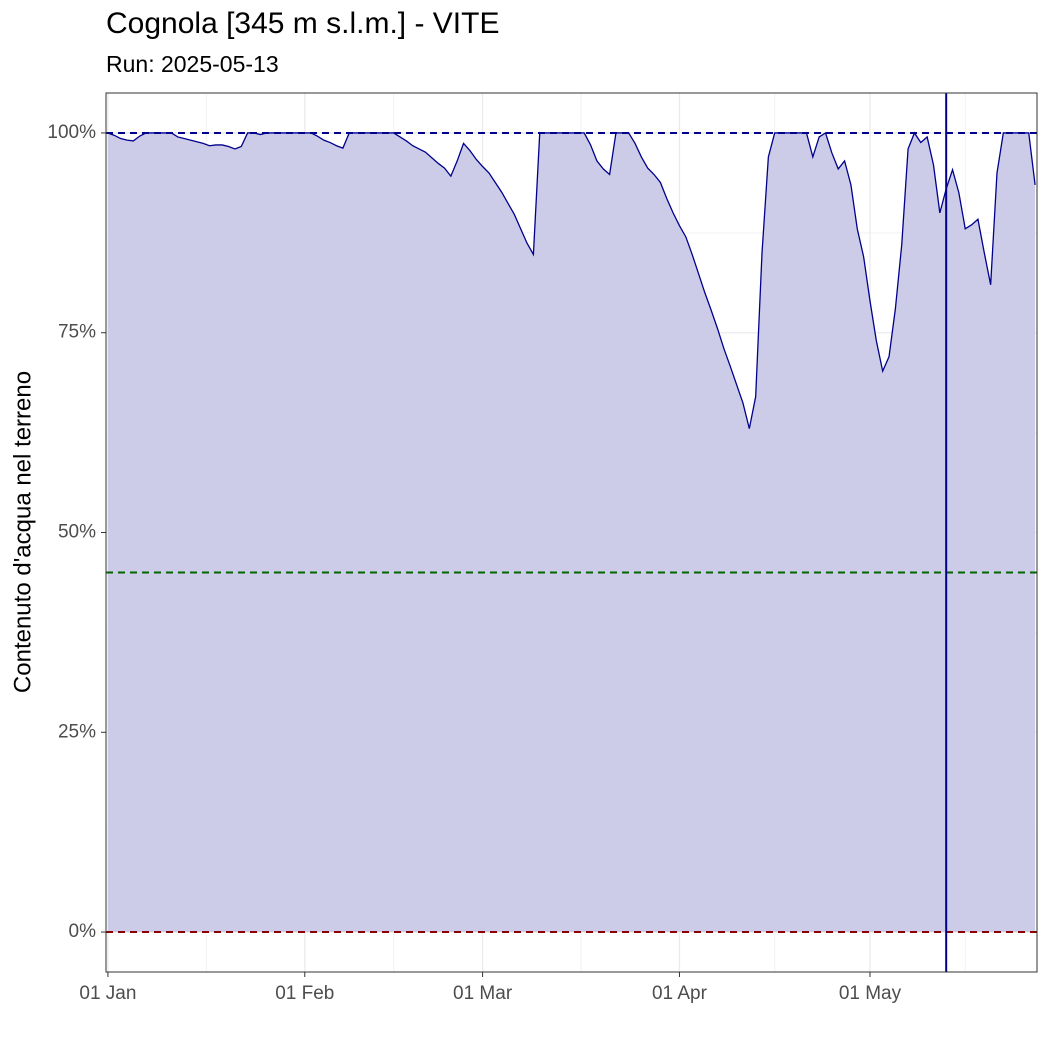 This screenshot has width=1050, height=1050. What do you see at coordinates (192, 64) in the screenshot?
I see `chart-subtitle: Run: 2025-05-13` at bounding box center [192, 64].